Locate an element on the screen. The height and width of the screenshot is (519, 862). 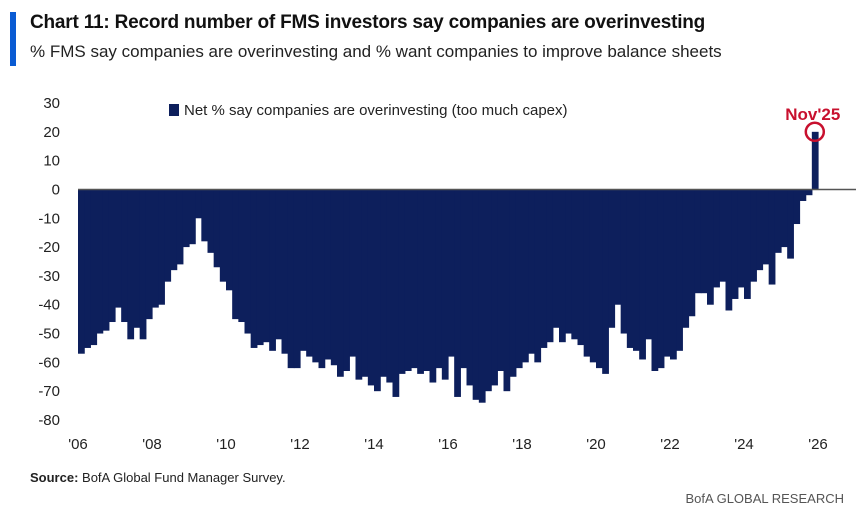
x-tick-label: '10 is located at coordinates (226, 444).